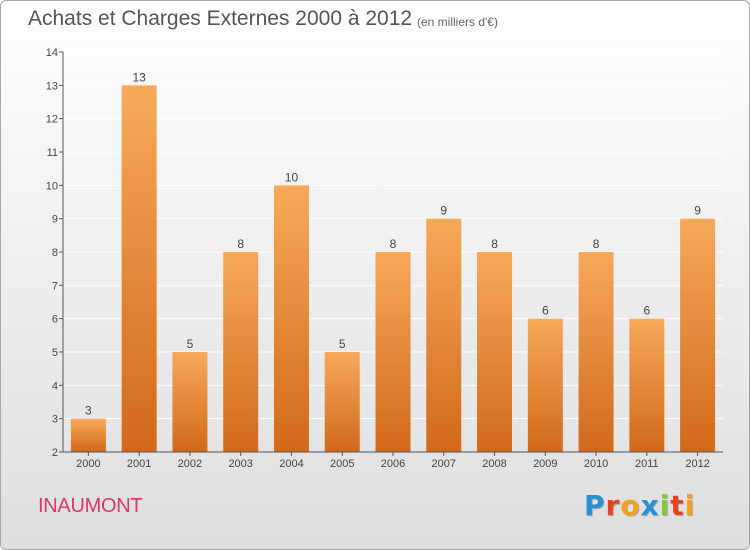 This screenshot has width=750, height=550. I want to click on logo-letter: r, so click(613, 505).